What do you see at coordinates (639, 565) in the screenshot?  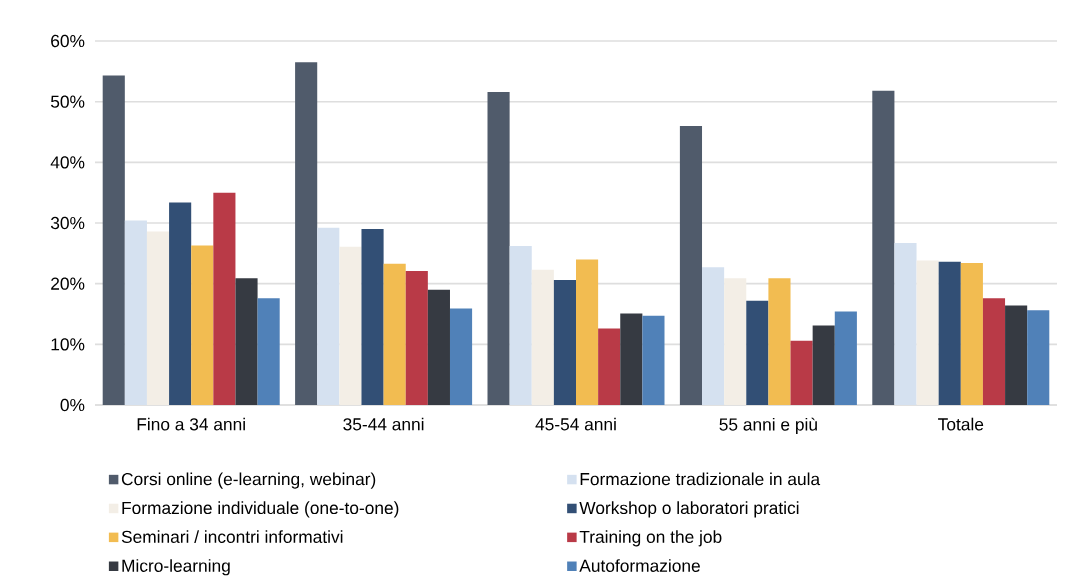 I see `legend-label: Autoformazione` at bounding box center [639, 565].